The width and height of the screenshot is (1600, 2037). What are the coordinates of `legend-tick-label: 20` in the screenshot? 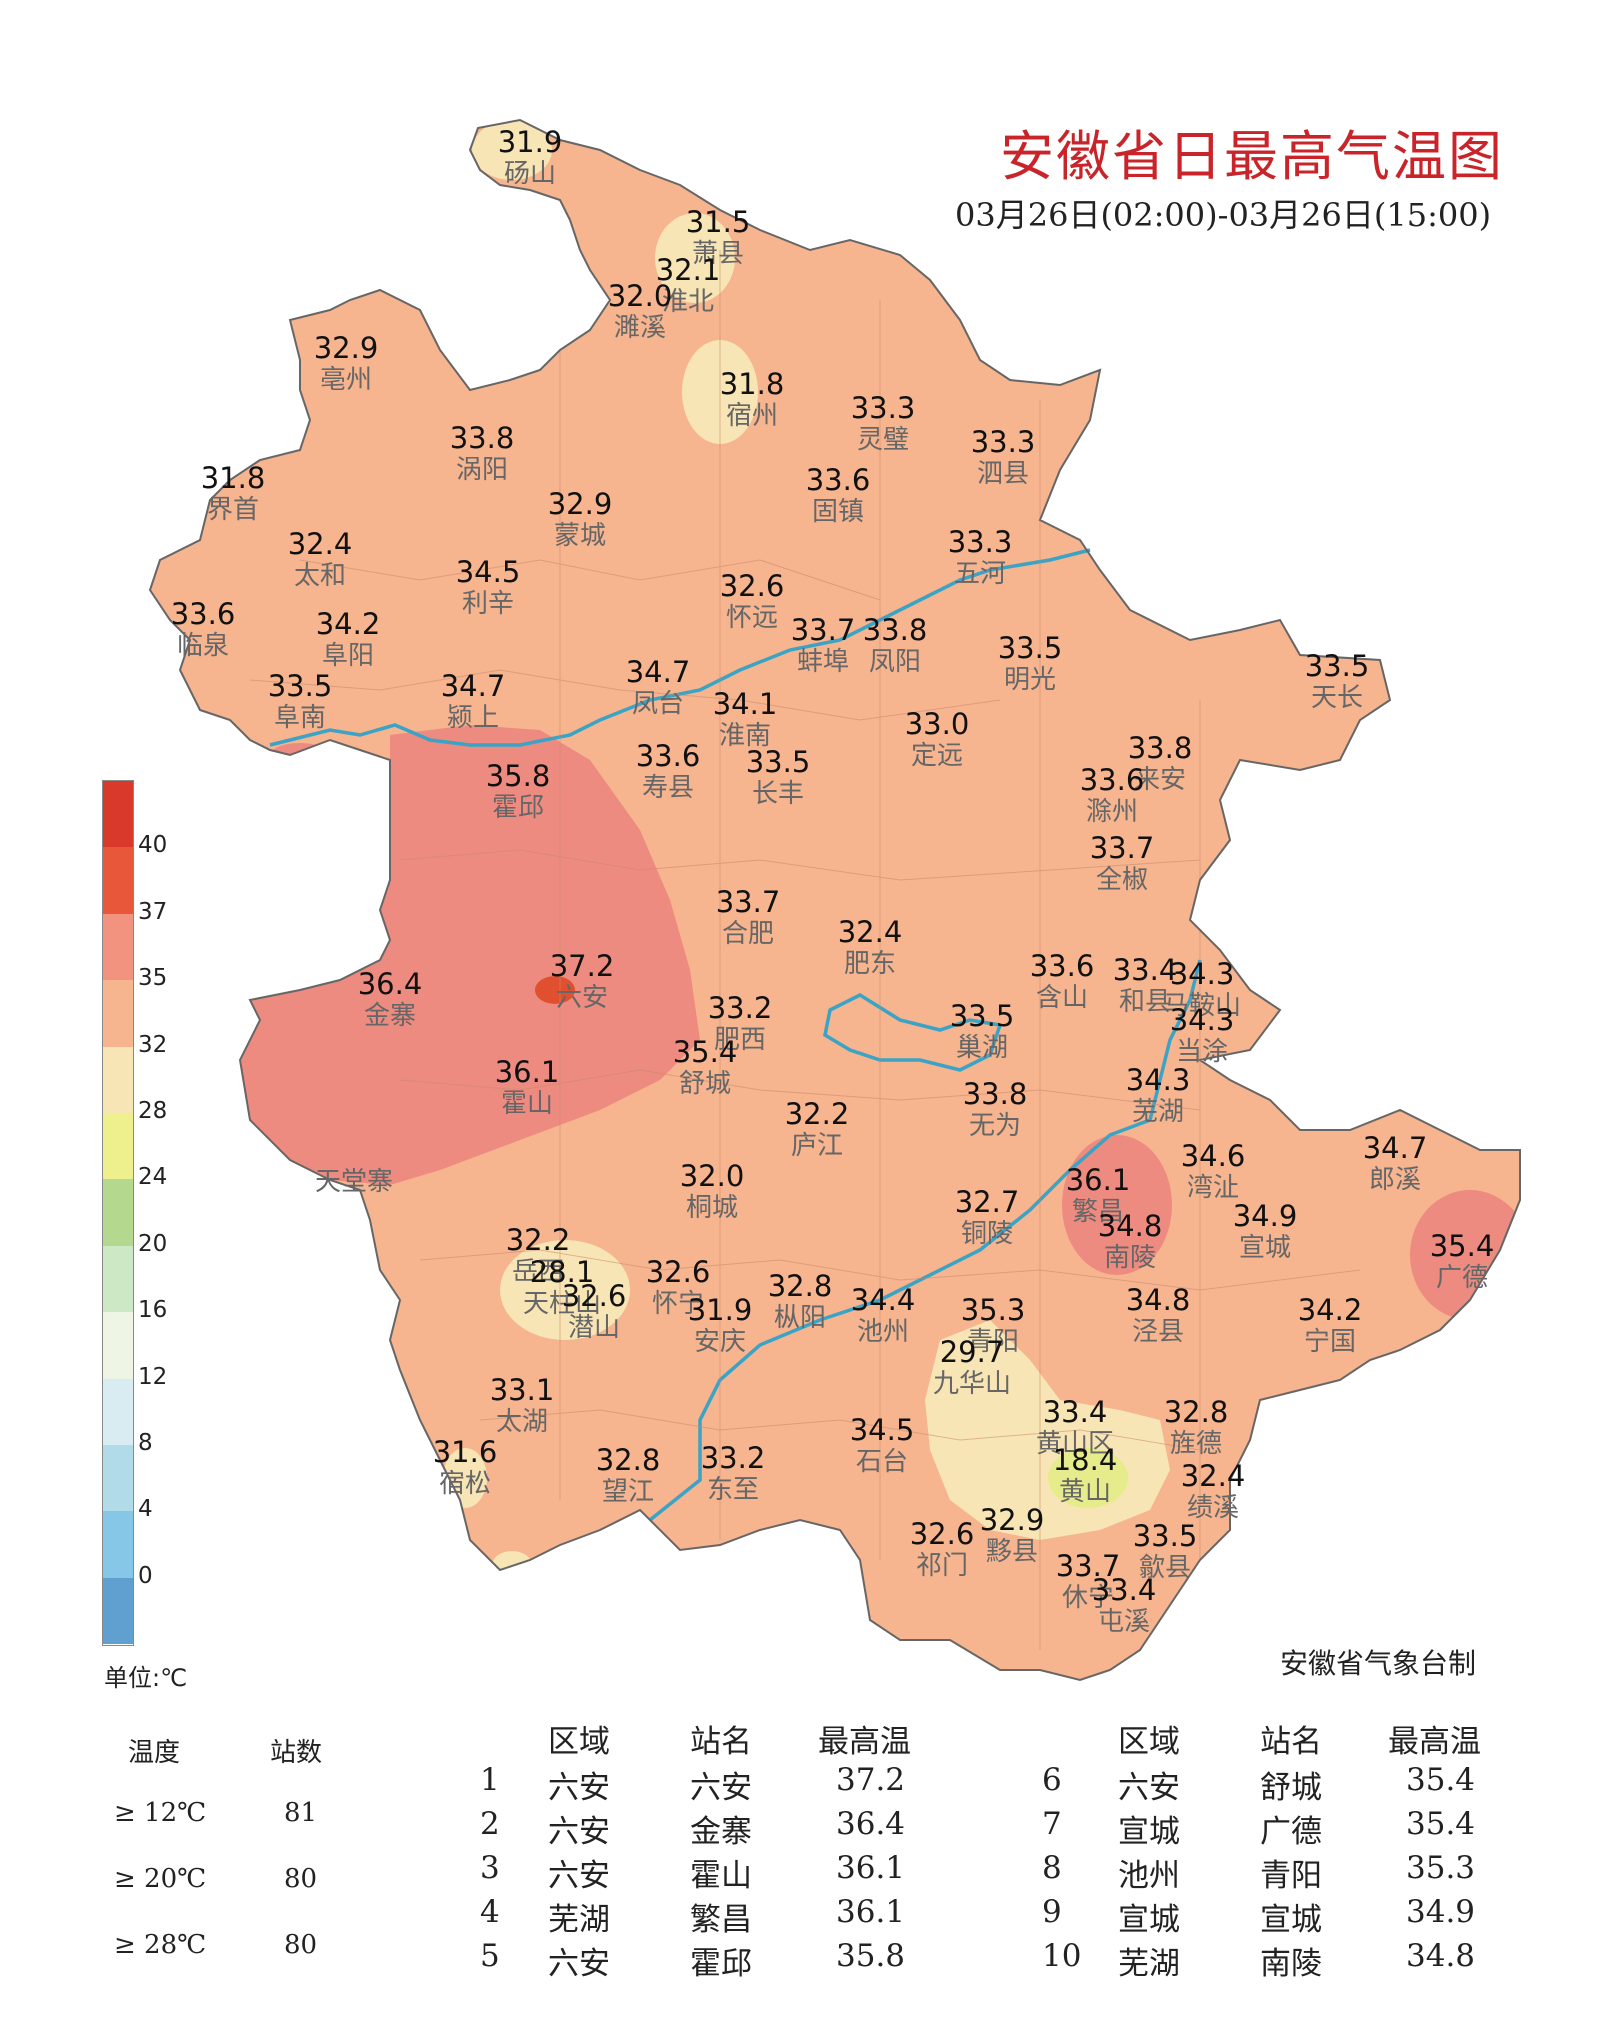 It's located at (153, 1243).